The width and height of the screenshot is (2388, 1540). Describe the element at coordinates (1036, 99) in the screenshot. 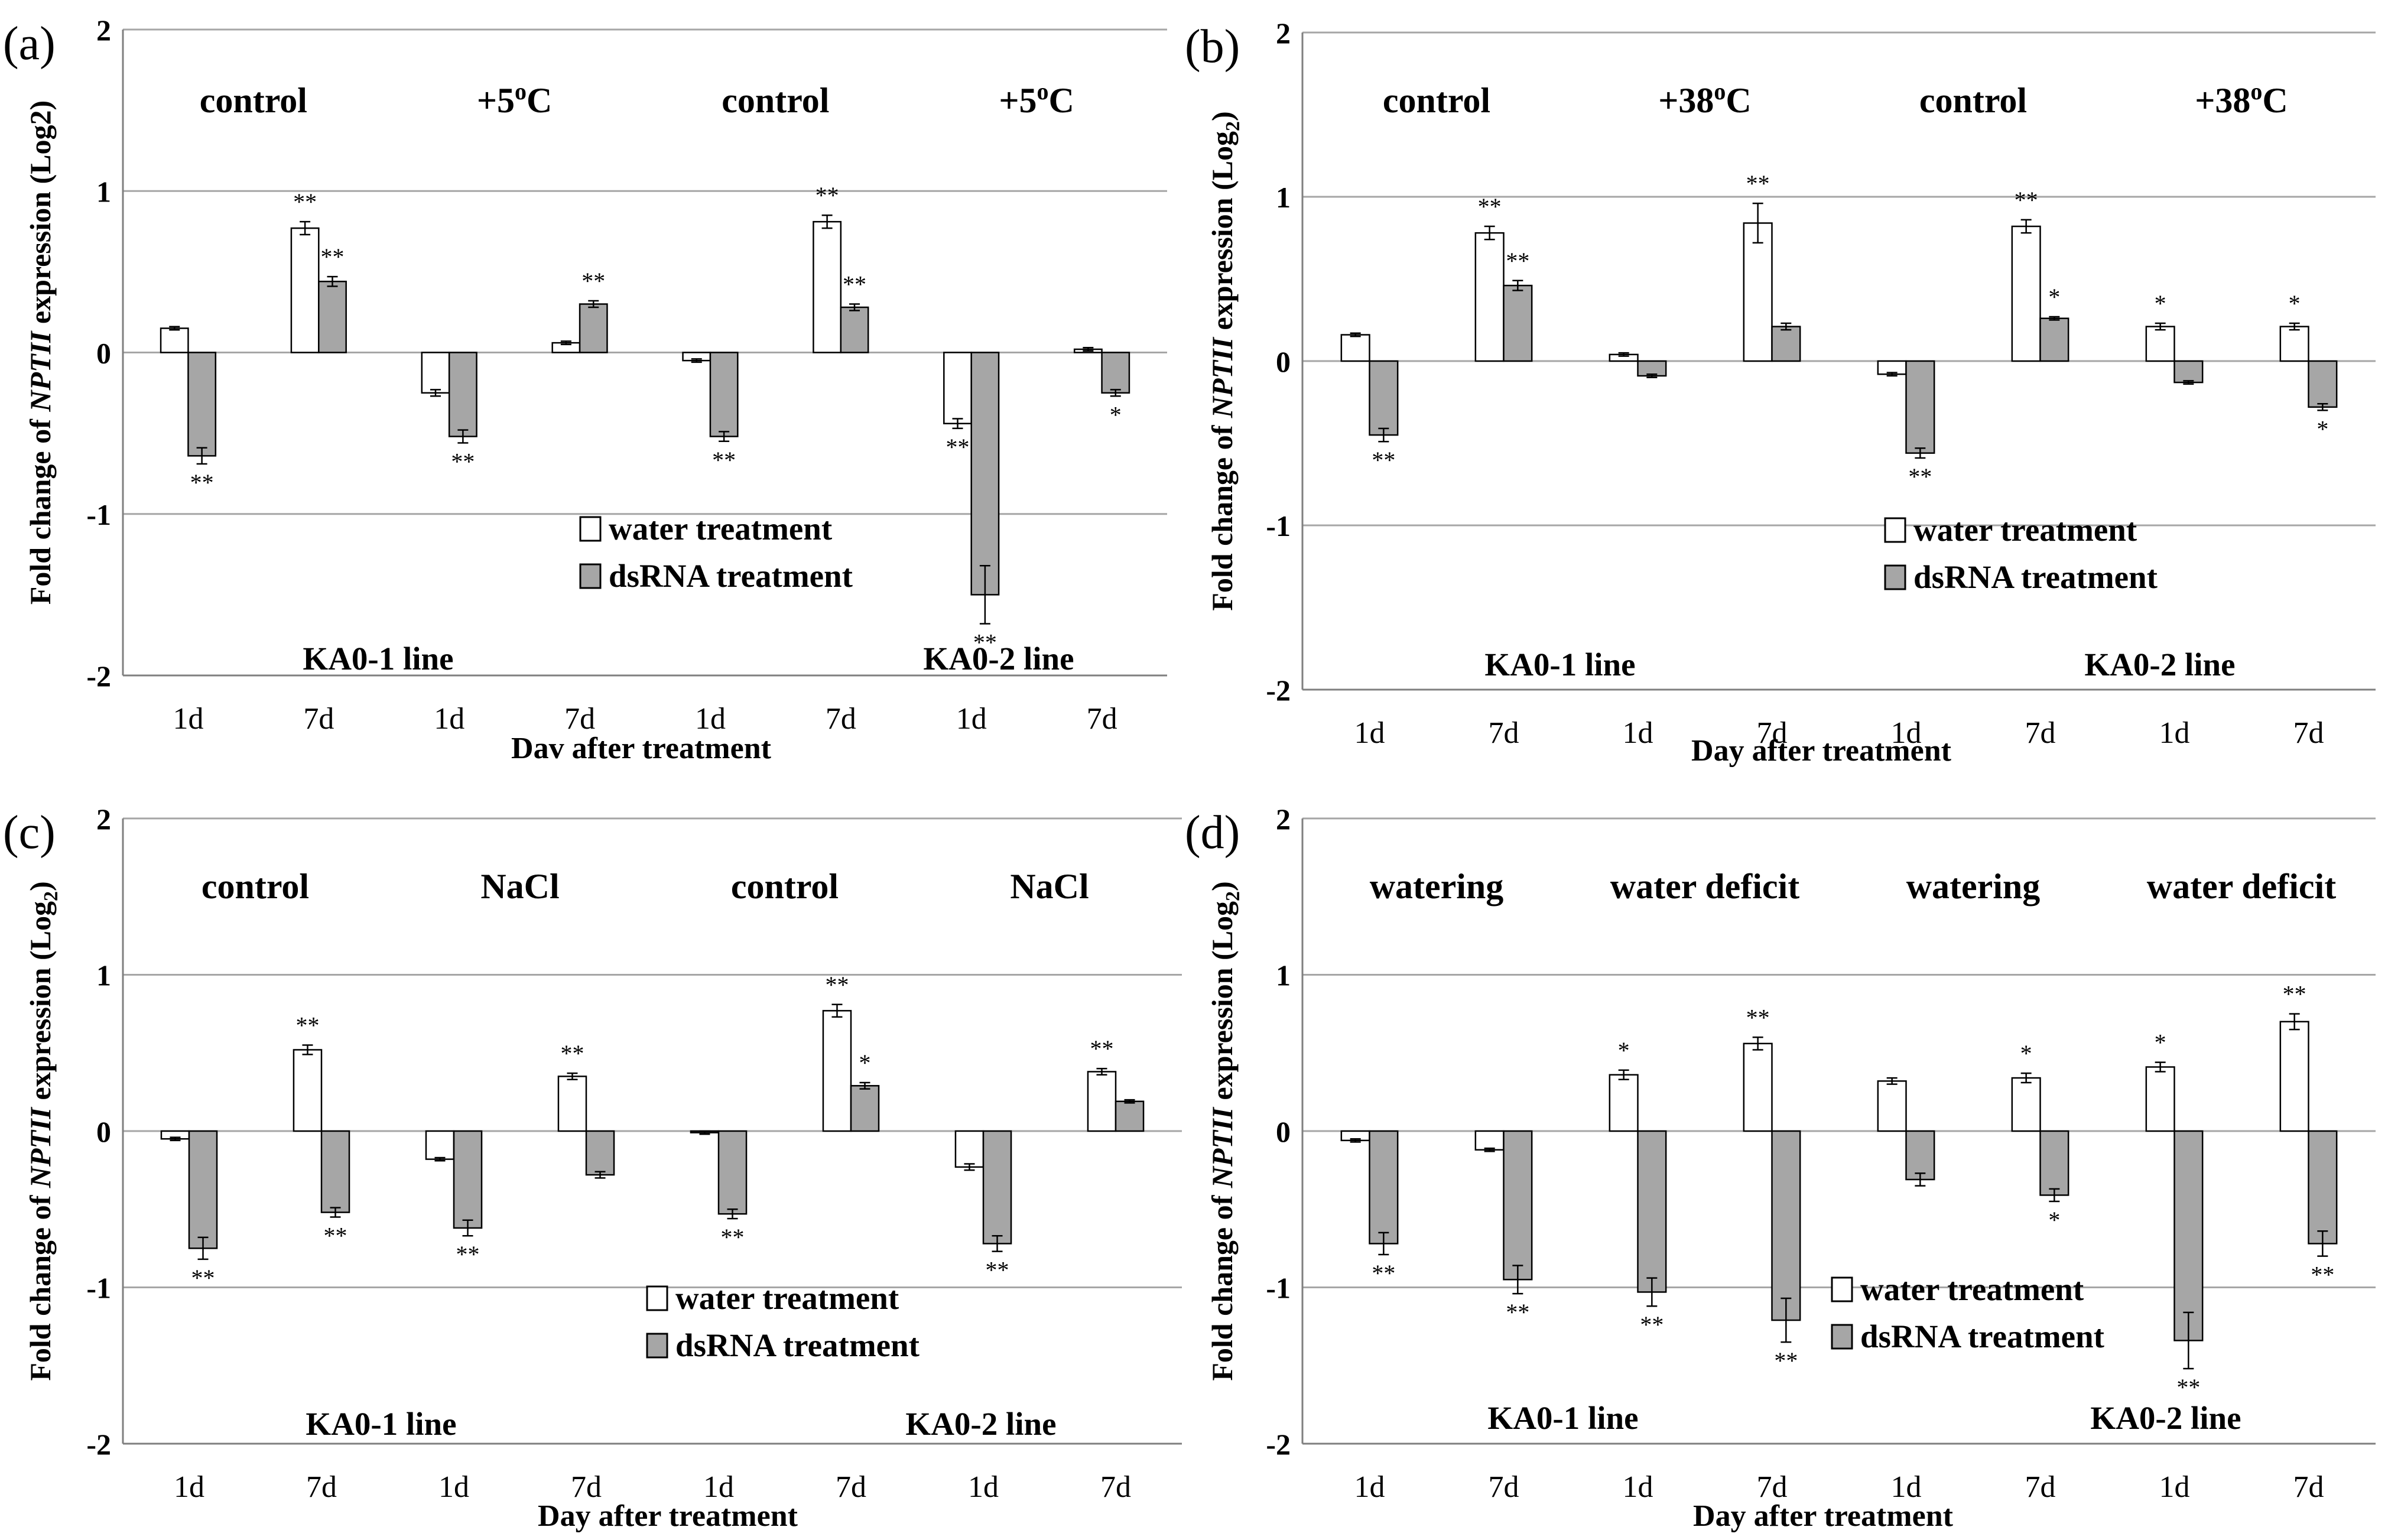

I see `group-label: +5oC` at that location.